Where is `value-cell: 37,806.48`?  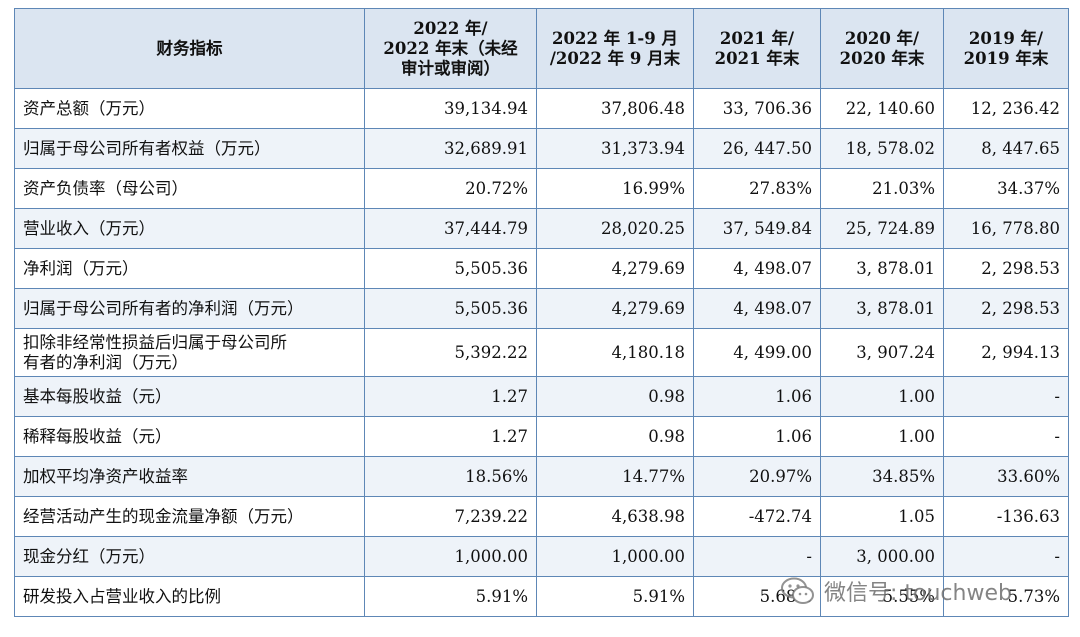 value-cell: 37,806.48 is located at coordinates (615, 108).